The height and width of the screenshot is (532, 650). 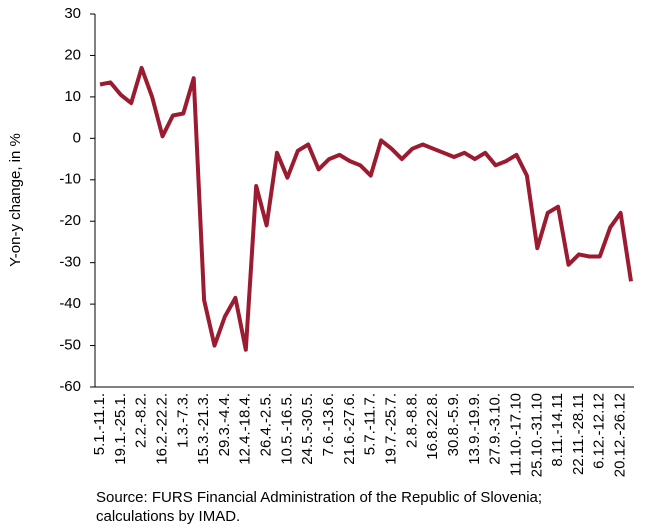 I want to click on y-tick-label: 20, so click(x=72, y=54).